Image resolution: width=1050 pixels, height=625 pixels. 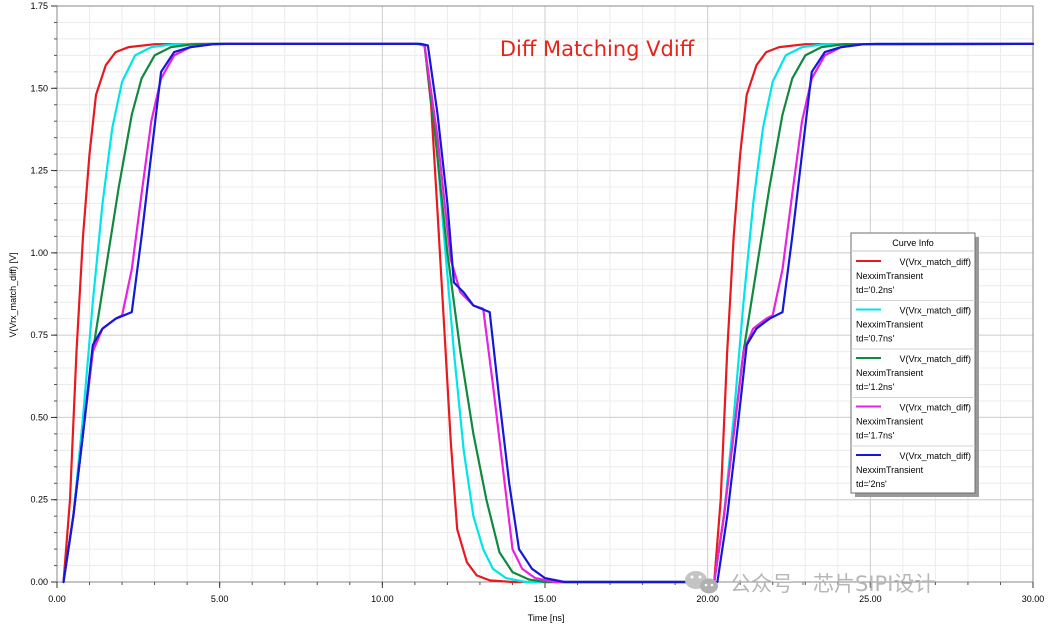 What do you see at coordinates (871, 484) in the screenshot?
I see `legend-series-param: td='2ns'` at bounding box center [871, 484].